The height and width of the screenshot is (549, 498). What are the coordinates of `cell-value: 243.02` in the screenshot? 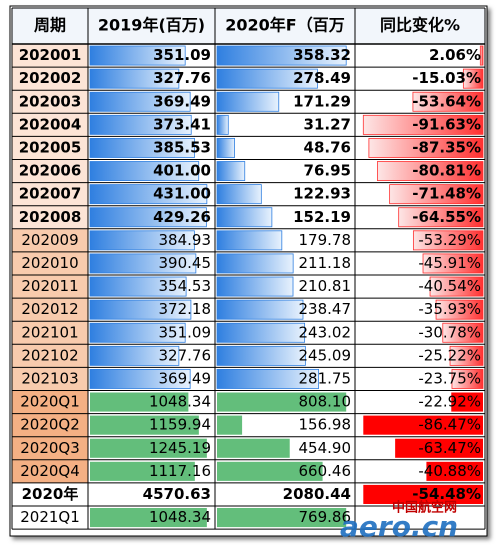 It's located at (325, 332).